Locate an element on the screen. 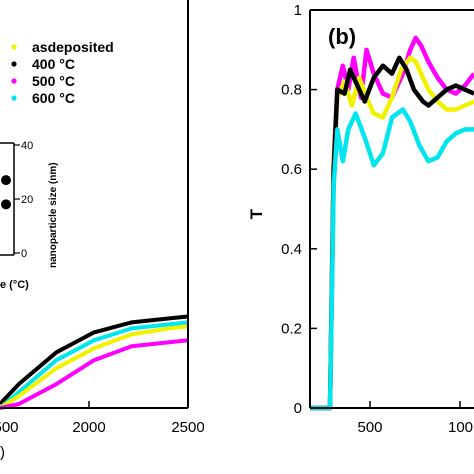 This screenshot has width=474, height=474. right-y-tick-label: 1 is located at coordinates (298, 10).